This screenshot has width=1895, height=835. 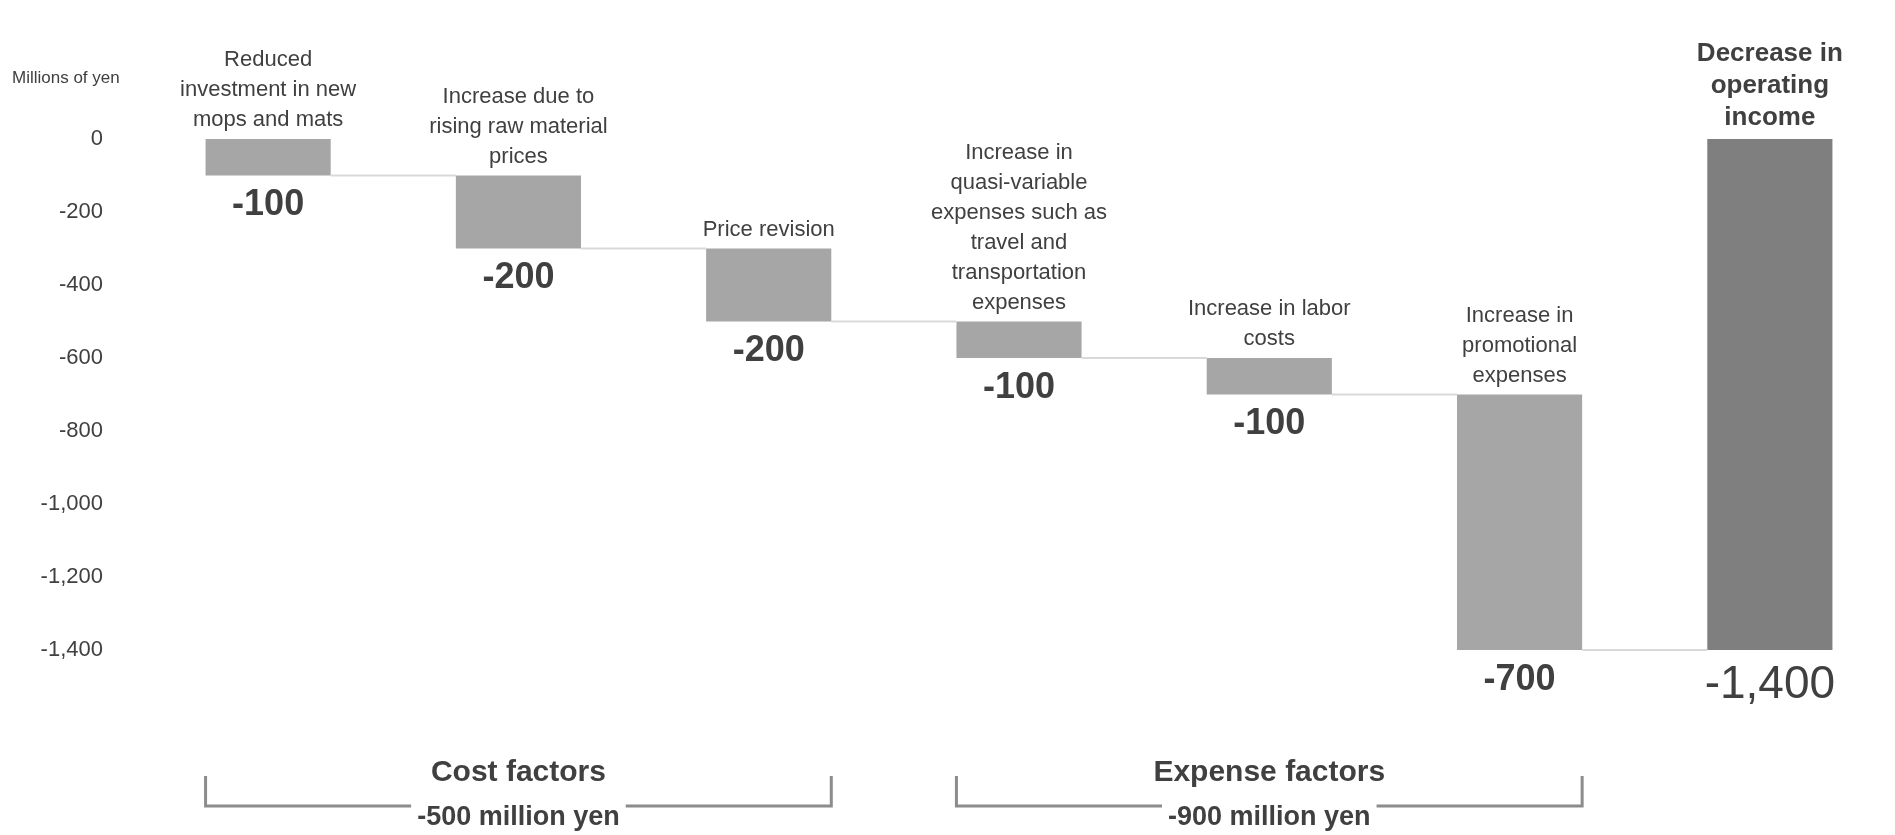 What do you see at coordinates (1019, 226) in the screenshot?
I see `x-tick-label: Increase in quasi-variable expenses such as travel and transportation expenses` at bounding box center [1019, 226].